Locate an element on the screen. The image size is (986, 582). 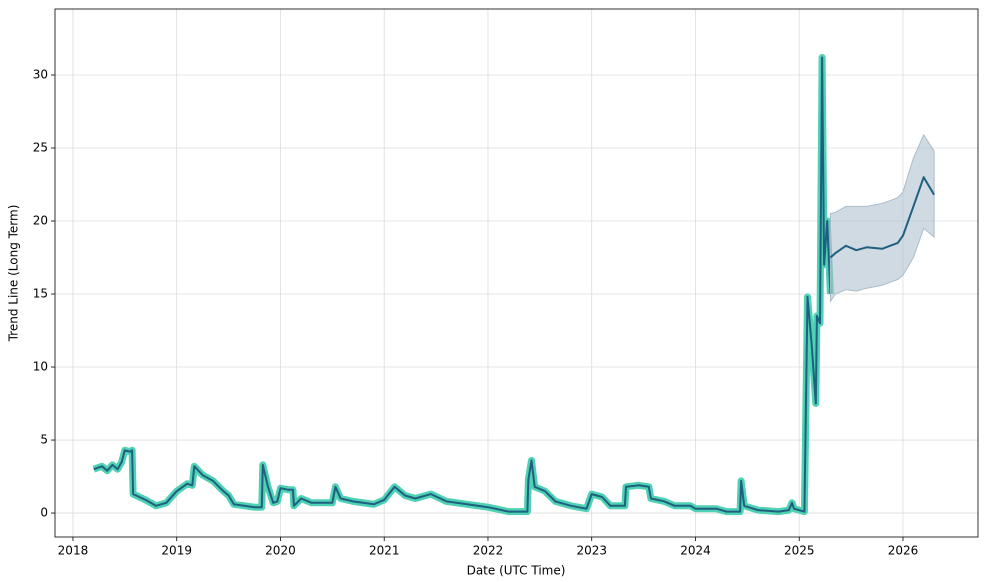
uncertainty-band is located at coordinates (882, 218).